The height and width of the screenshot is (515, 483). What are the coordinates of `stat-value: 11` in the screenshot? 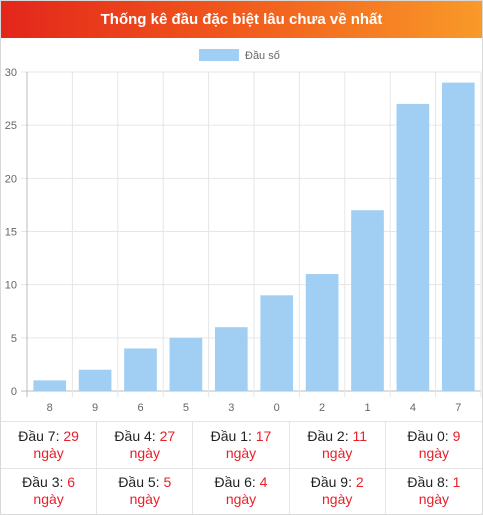 It's located at (360, 435).